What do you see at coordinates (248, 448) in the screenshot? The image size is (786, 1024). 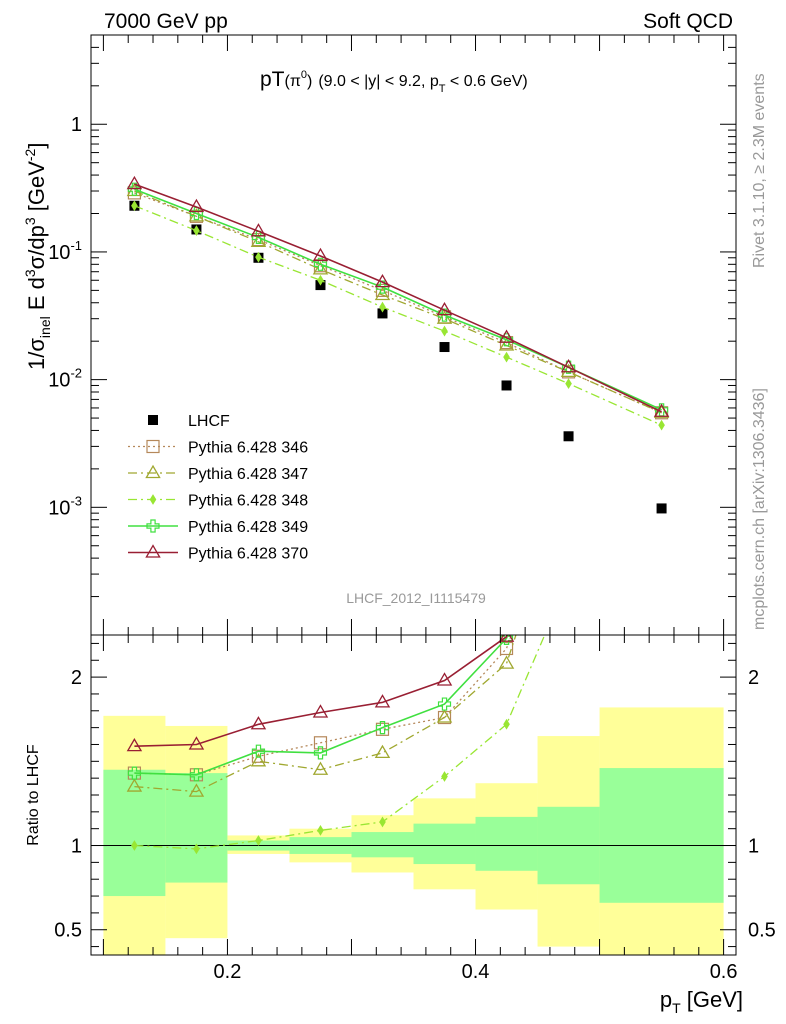 I see `legend-label: Pythia 6.428 346` at bounding box center [248, 448].